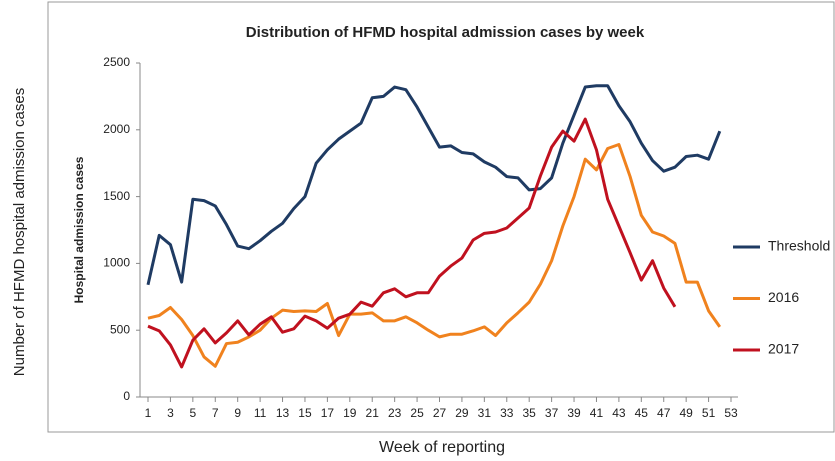  Describe the element at coordinates (148, 413) in the screenshot. I see `x-tick-label: 1` at that location.